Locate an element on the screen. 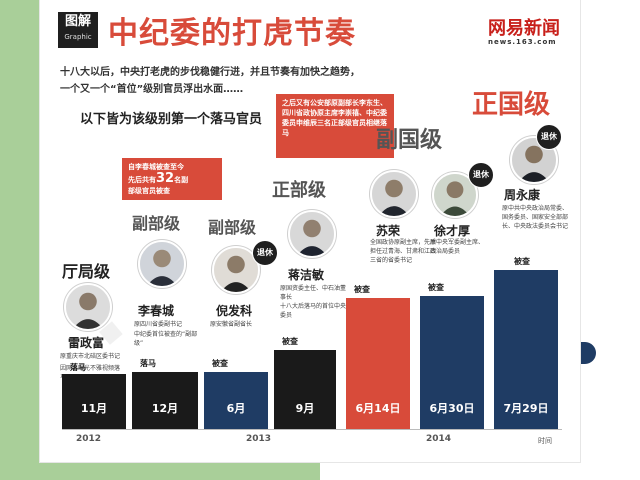 The height and width of the screenshot is (480, 640). official-title-2: 原四川省委副书记 is located at coordinates (158, 324).